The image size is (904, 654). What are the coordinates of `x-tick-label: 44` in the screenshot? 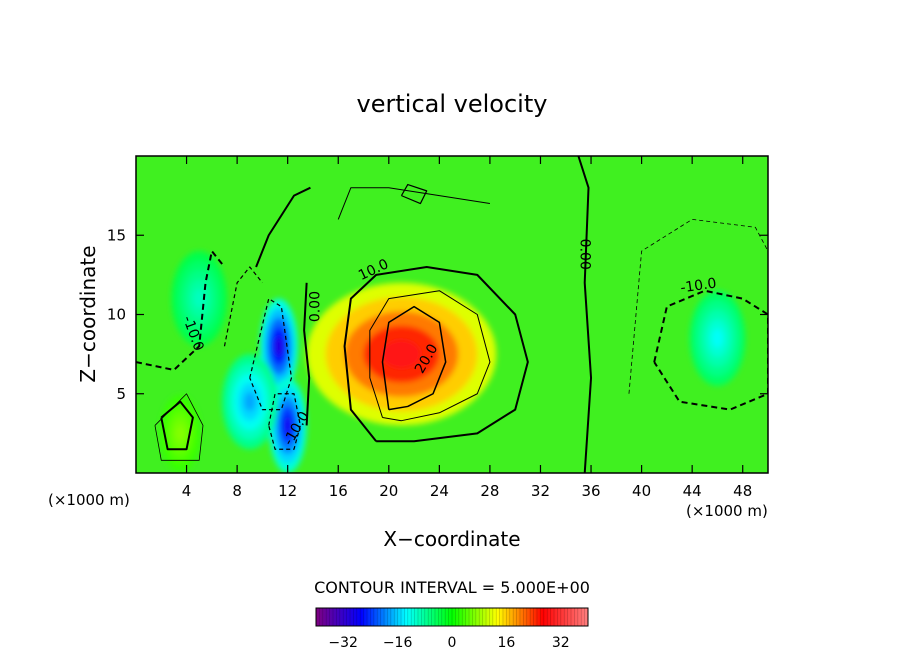 It's located at (692, 491).